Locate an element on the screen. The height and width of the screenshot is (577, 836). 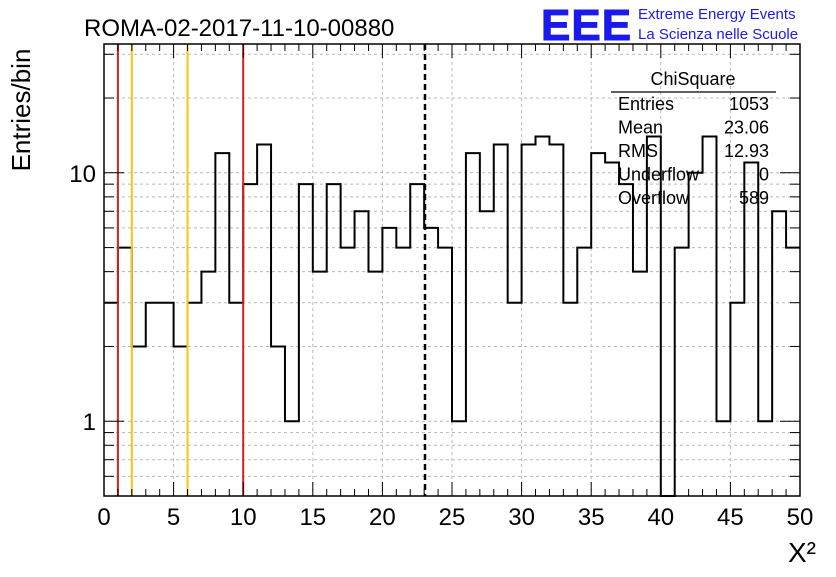
y-tick-label: 1 is located at coordinates (89, 422).